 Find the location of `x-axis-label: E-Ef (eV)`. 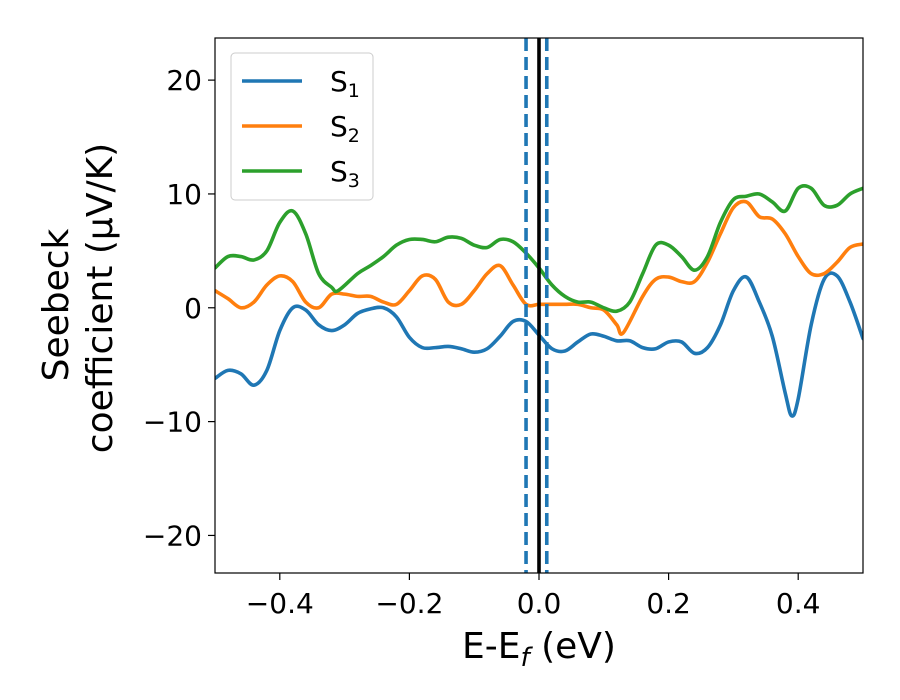

x-axis-label: E-Ef (eV) is located at coordinates (539, 649).